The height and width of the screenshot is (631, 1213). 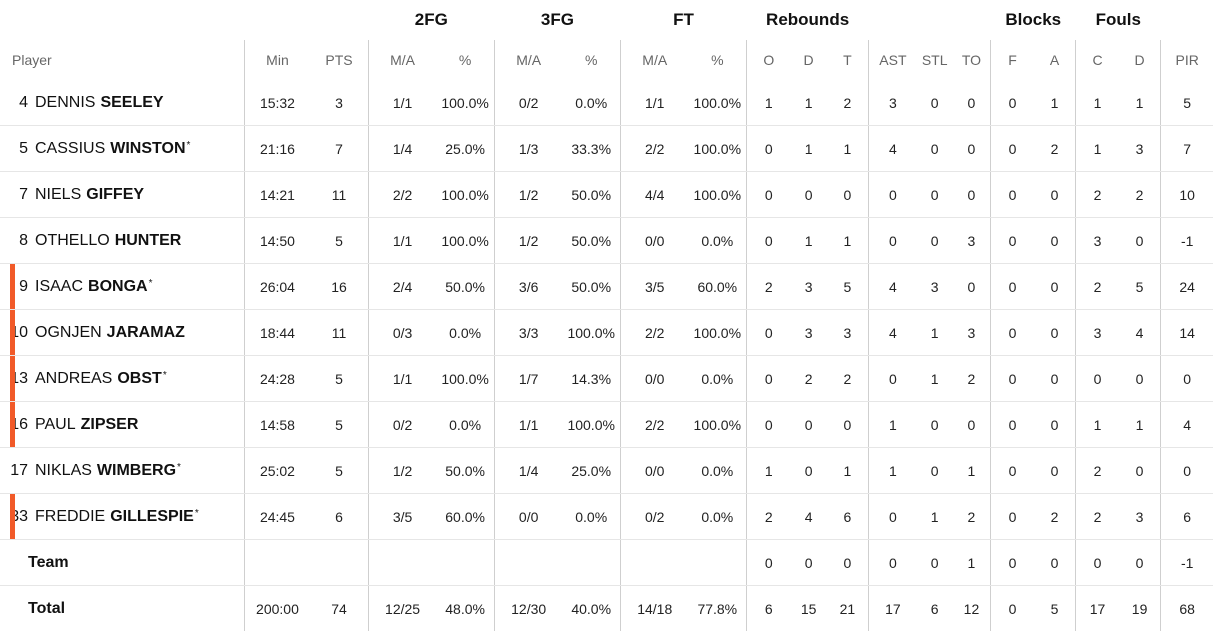 I want to click on column-header-12: AST, so click(x=893, y=60).